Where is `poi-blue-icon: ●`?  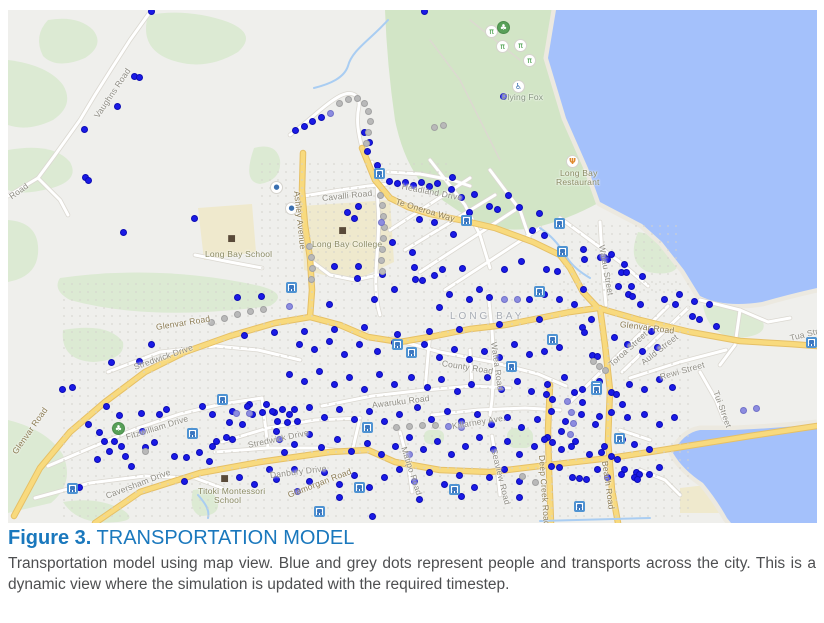
poi-blue-icon: ● is located at coordinates (276, 187).